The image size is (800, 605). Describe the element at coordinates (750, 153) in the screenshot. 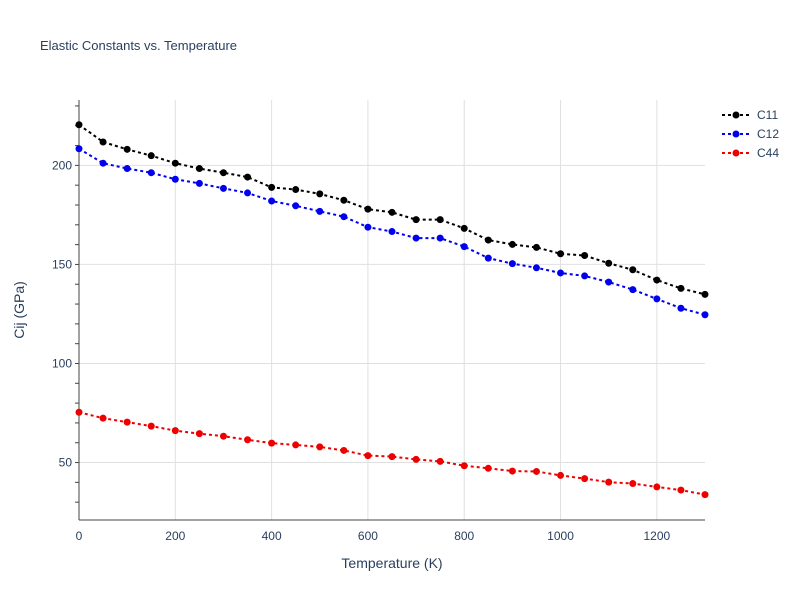

I see `legend-item-c44: C44` at that location.